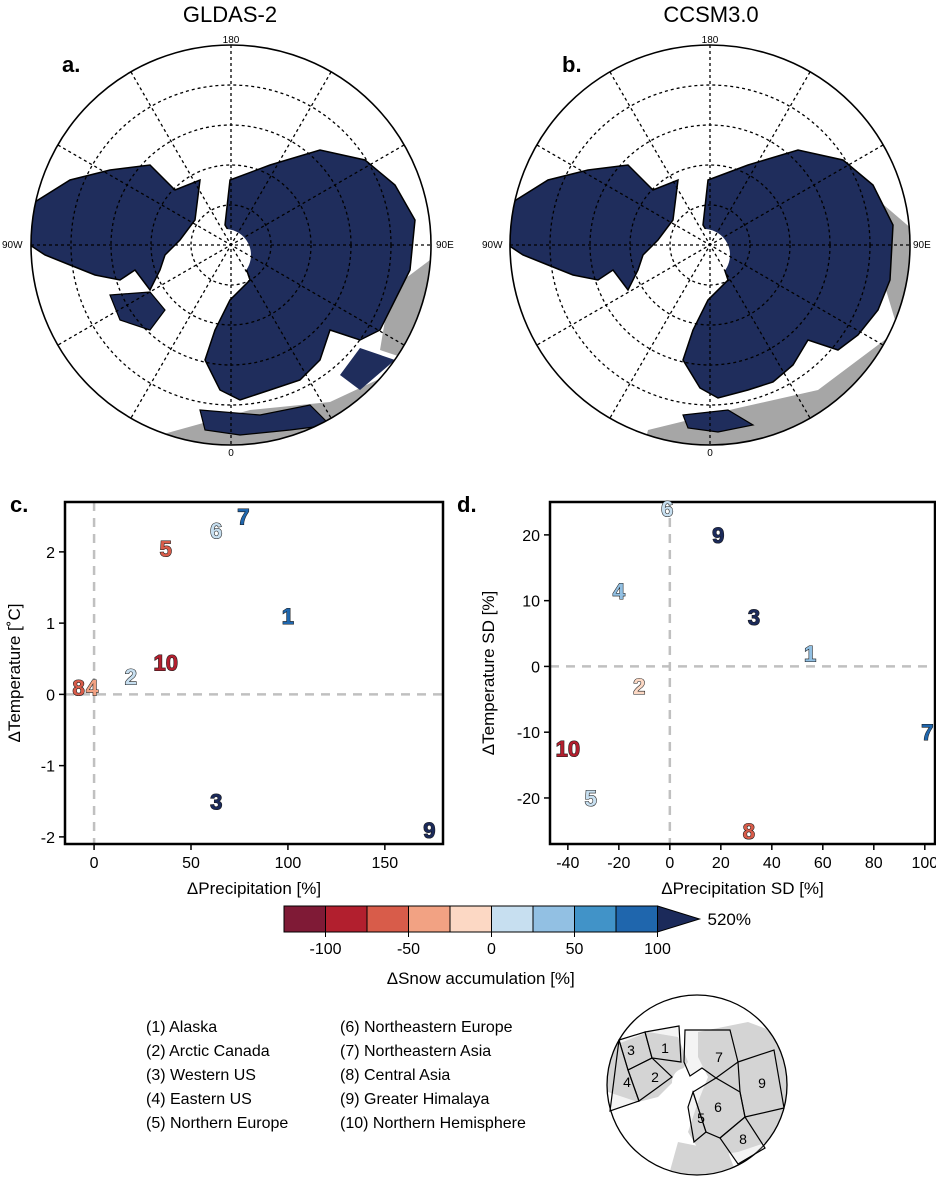 This screenshot has height=1180, width=936. I want to click on y-tick-label: 1, so click(50, 624).